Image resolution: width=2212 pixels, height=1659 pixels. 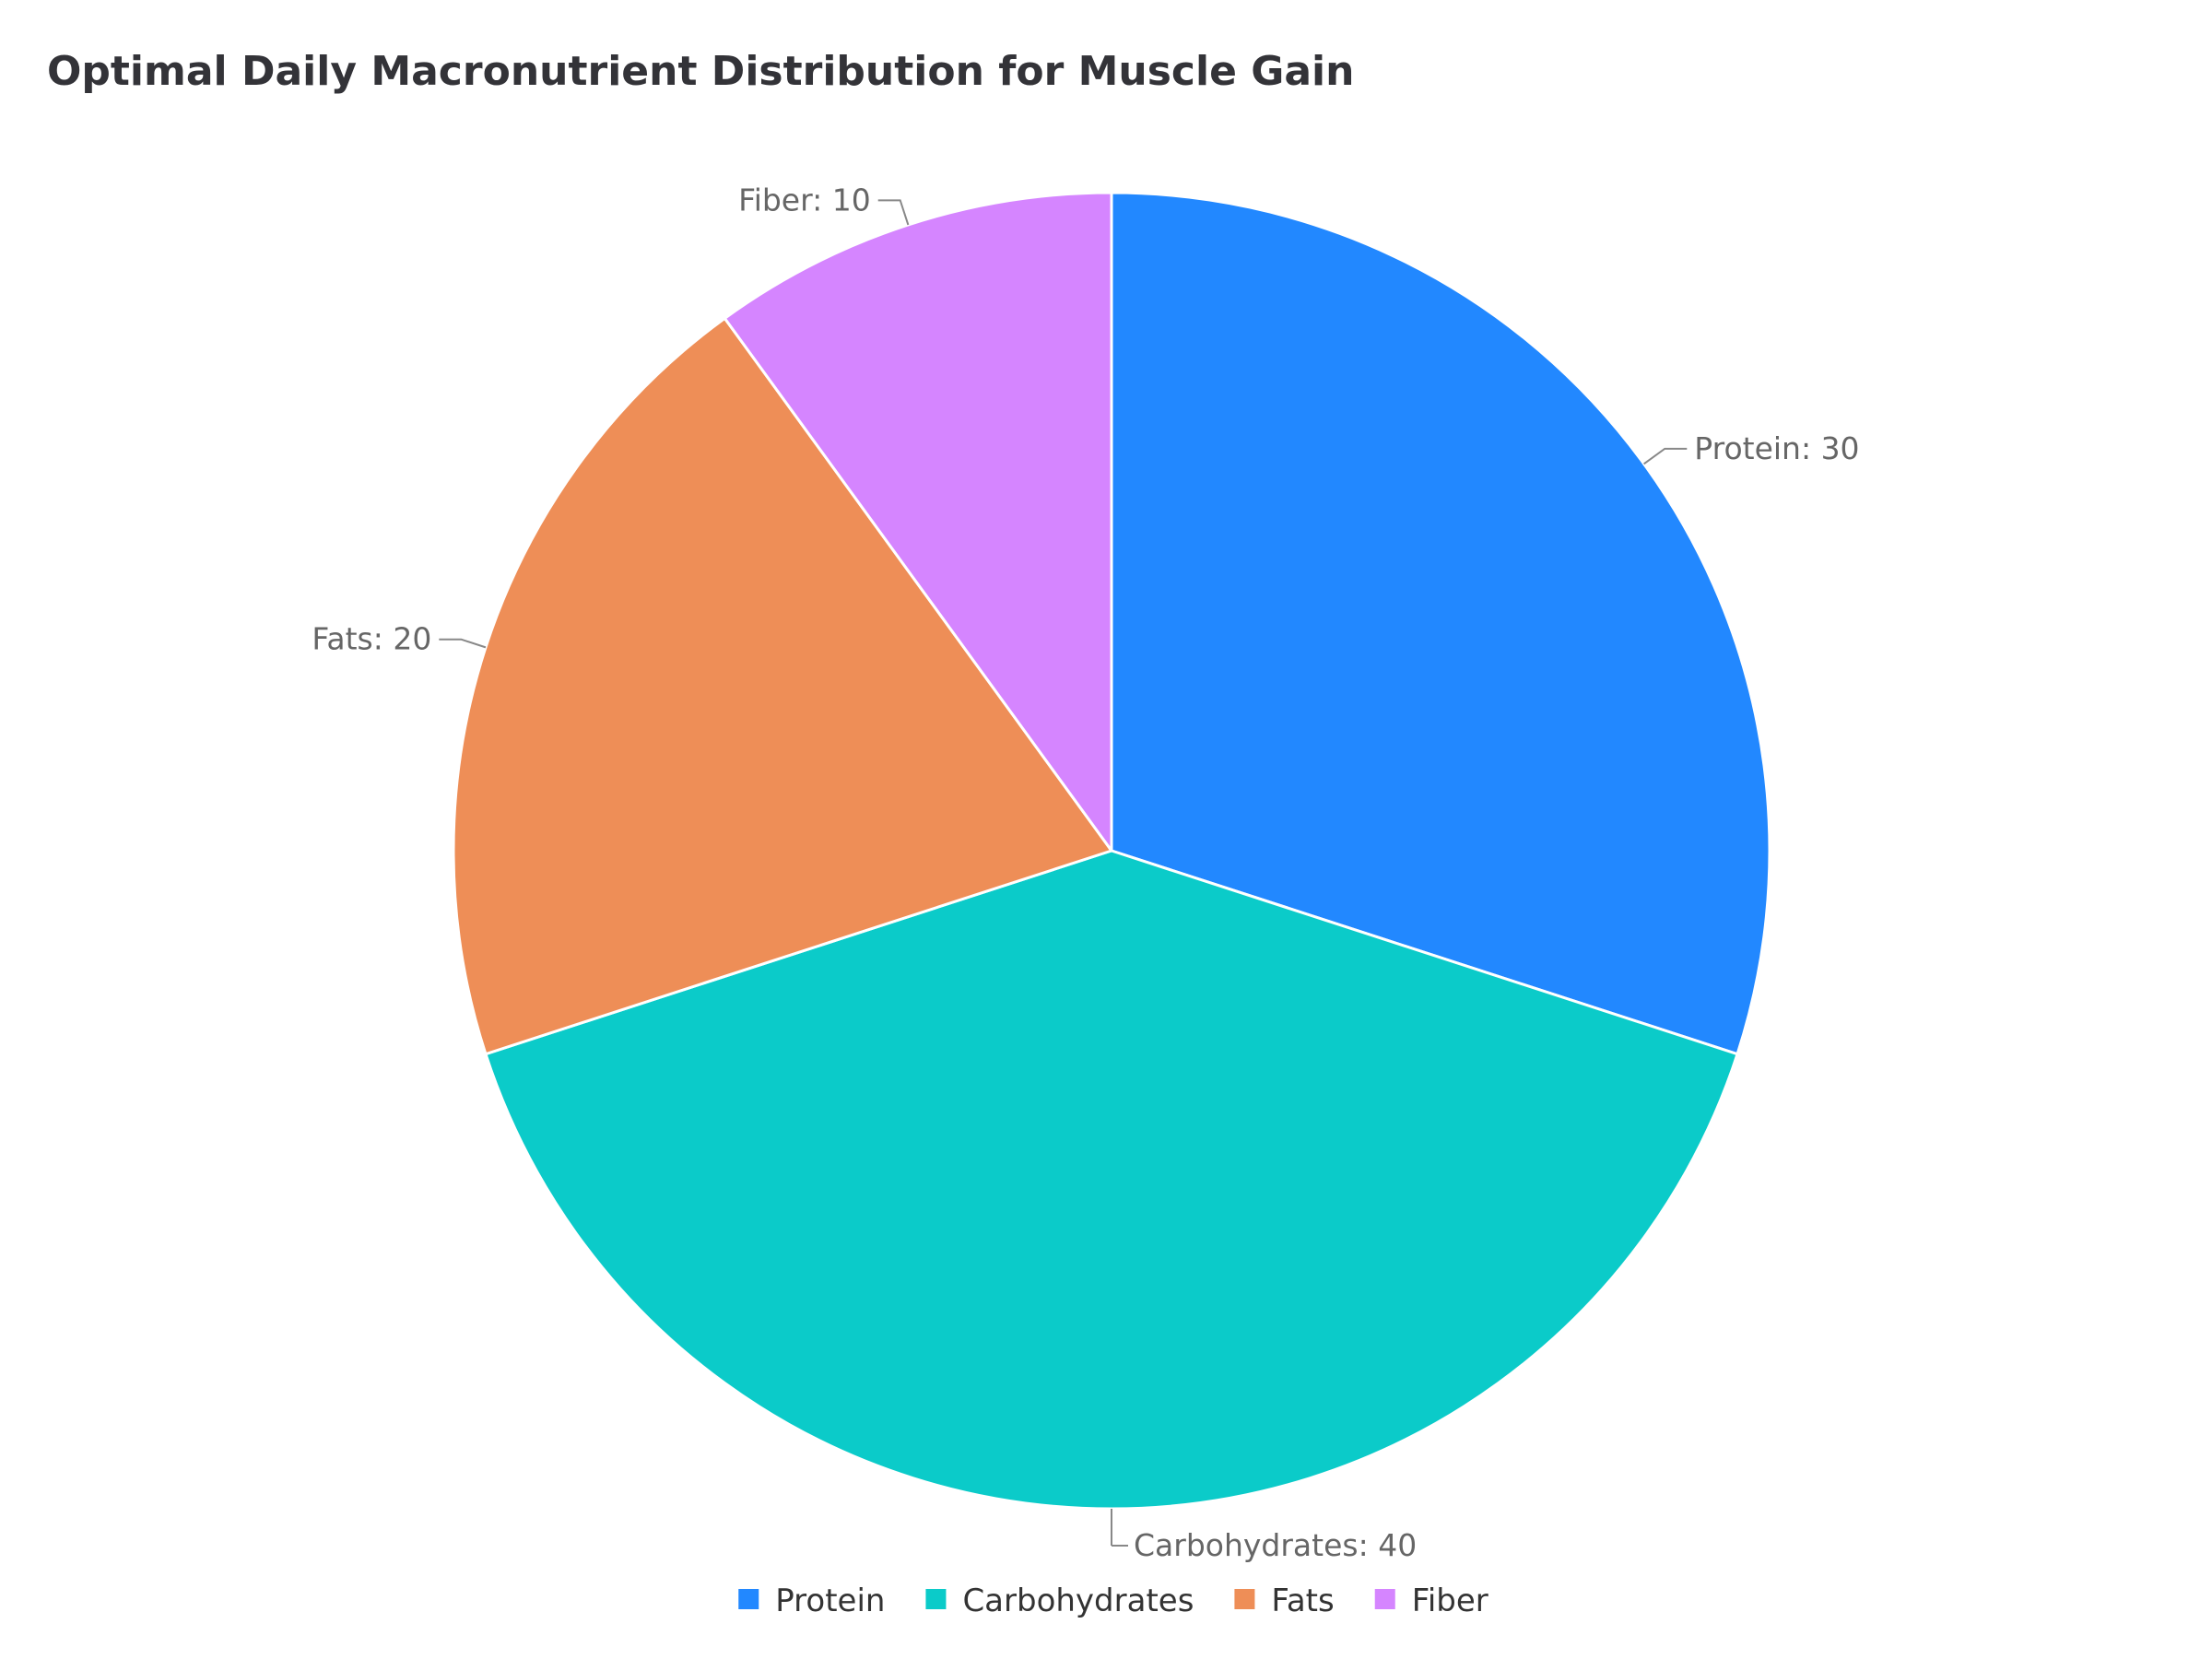 What do you see at coordinates (830, 1601) in the screenshot?
I see `legend-label: Protein` at bounding box center [830, 1601].